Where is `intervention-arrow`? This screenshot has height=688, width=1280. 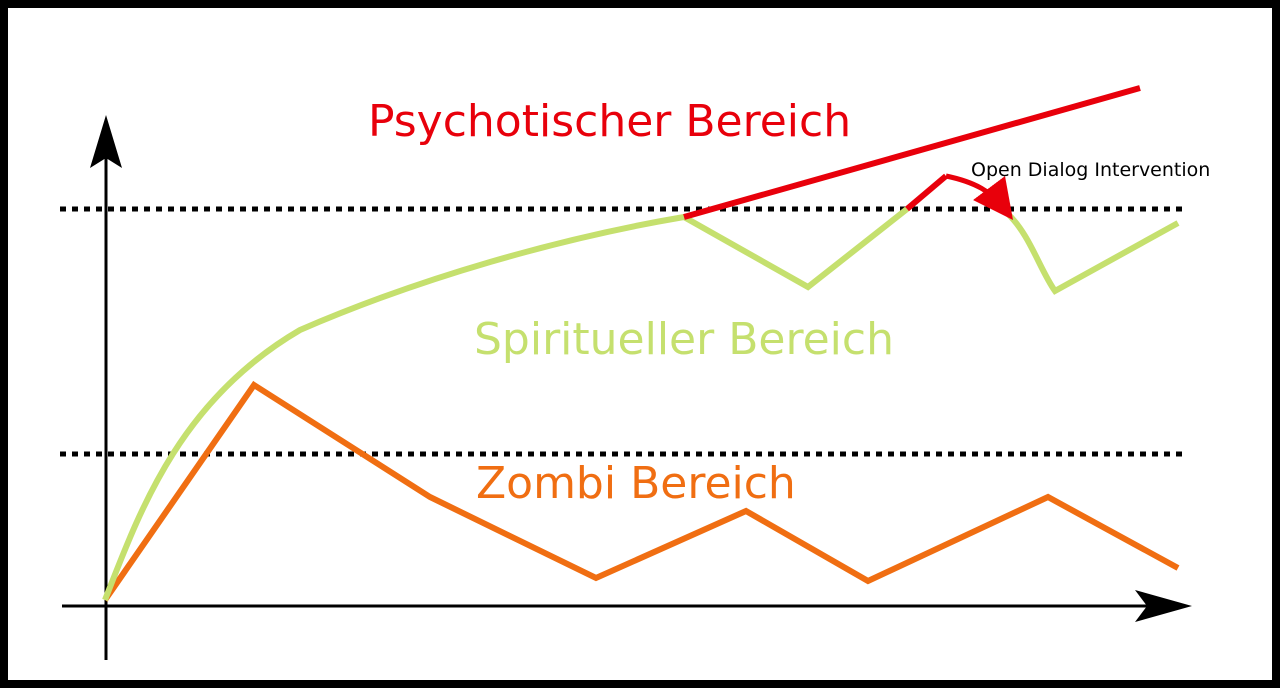
intervention-arrow is located at coordinates (979, 196).